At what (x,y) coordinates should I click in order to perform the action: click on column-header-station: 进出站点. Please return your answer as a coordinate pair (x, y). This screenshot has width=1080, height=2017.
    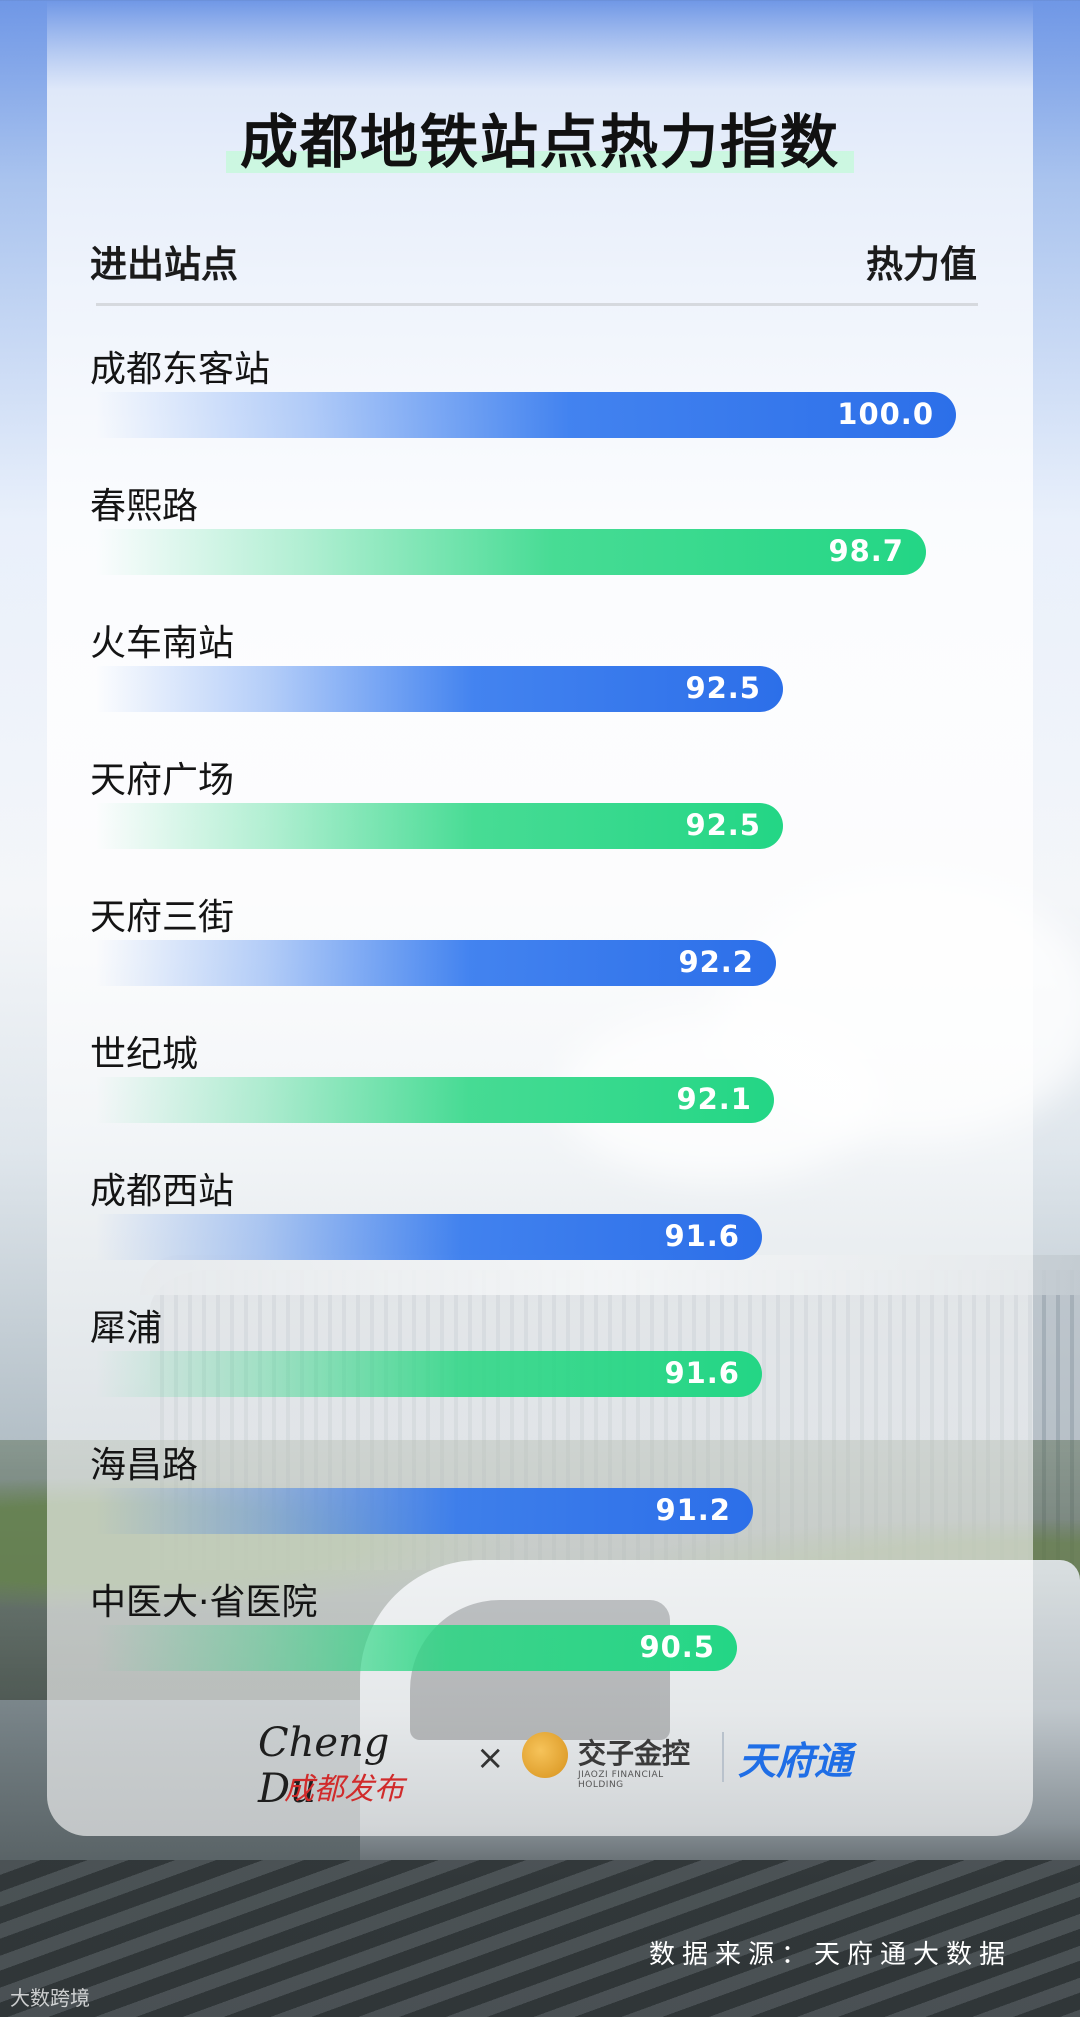
    Looking at the image, I should click on (164, 264).